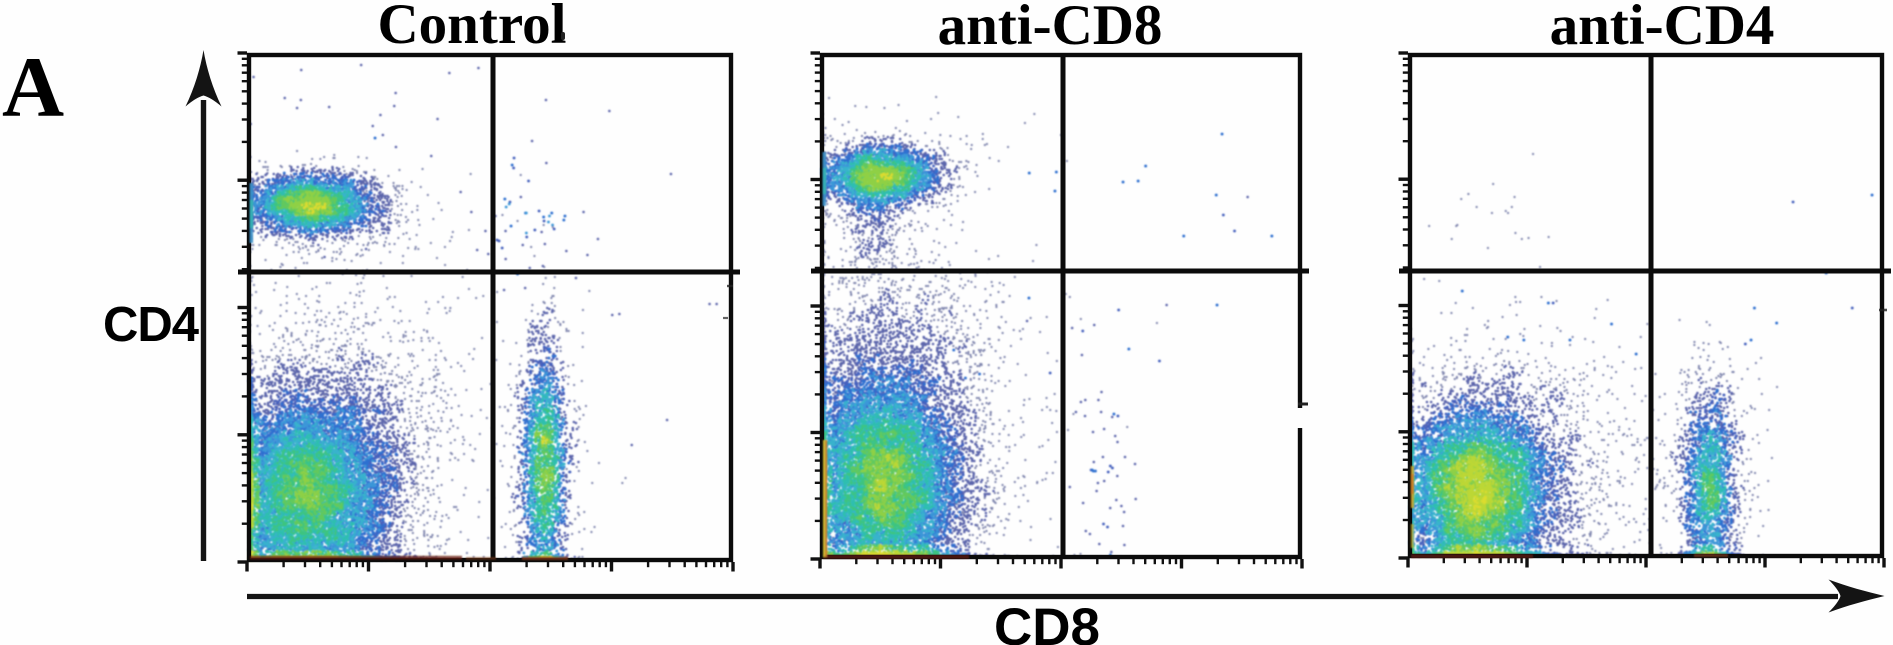  What do you see at coordinates (1047, 621) in the screenshot?
I see `svg-text: CD8` at bounding box center [1047, 621].